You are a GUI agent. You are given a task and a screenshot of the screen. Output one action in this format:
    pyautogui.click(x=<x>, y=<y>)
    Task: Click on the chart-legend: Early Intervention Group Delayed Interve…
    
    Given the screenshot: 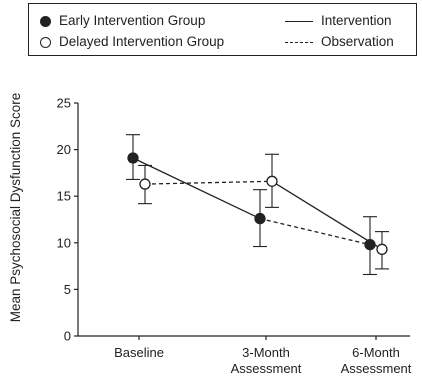 What is the action you would take?
    pyautogui.click(x=222, y=29)
    